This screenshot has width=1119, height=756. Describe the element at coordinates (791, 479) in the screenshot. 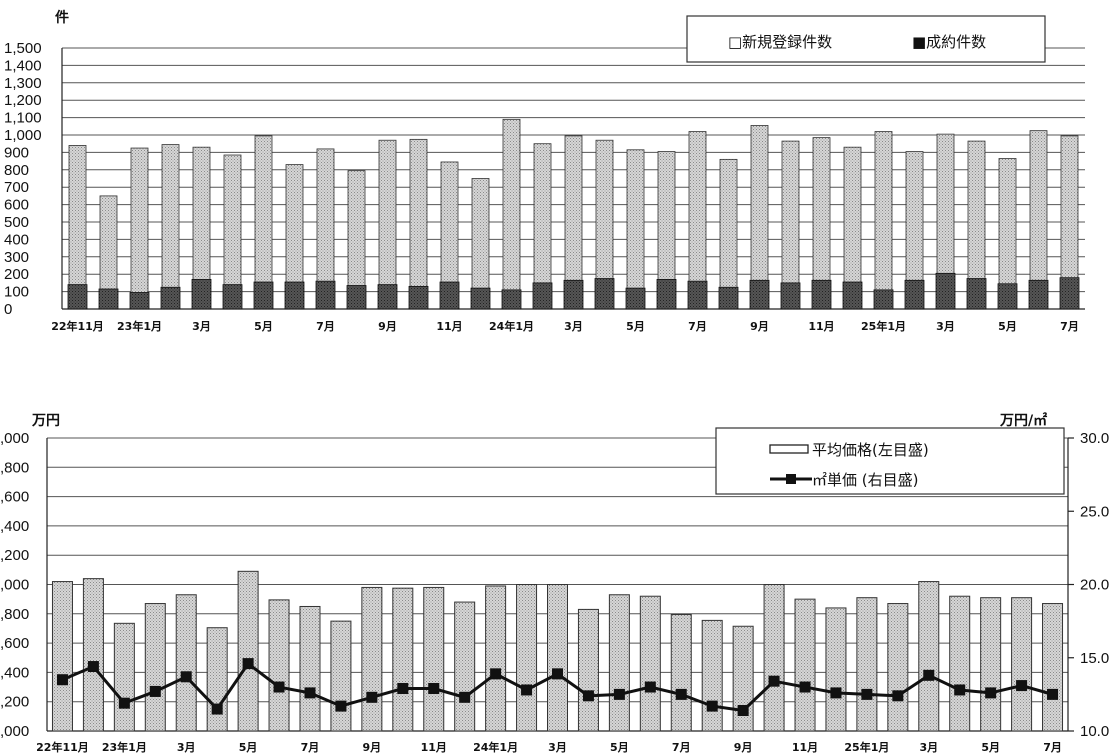

I see `legend-marker-icon` at that location.